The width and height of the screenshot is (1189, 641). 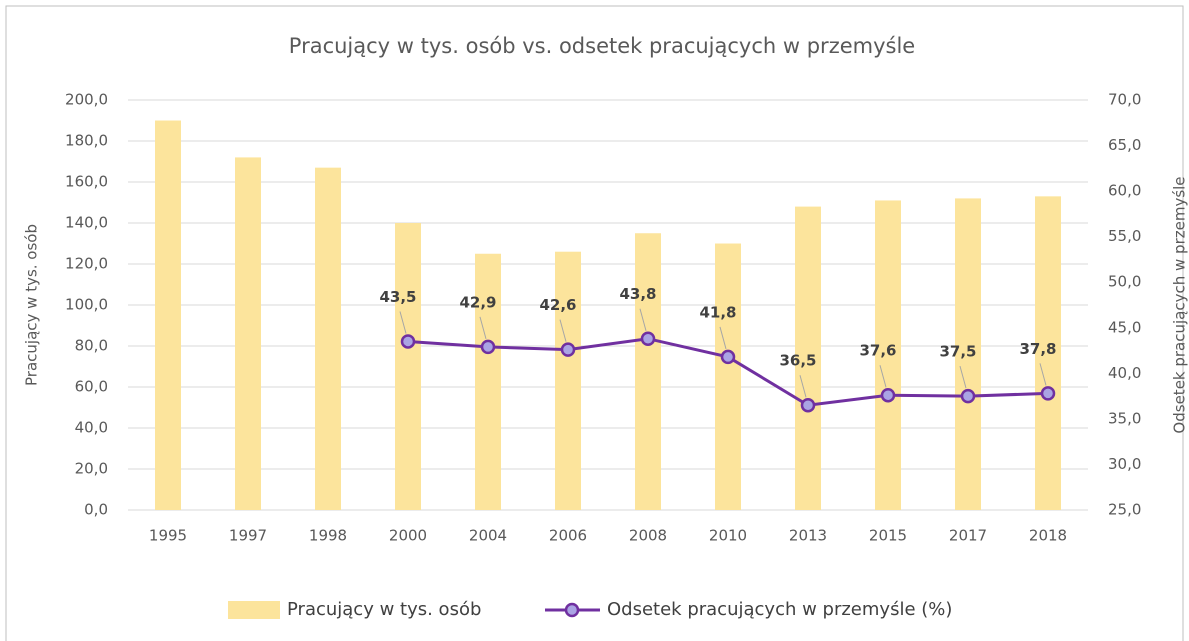 I want to click on x-tick-label: 2008, so click(x=648, y=536).